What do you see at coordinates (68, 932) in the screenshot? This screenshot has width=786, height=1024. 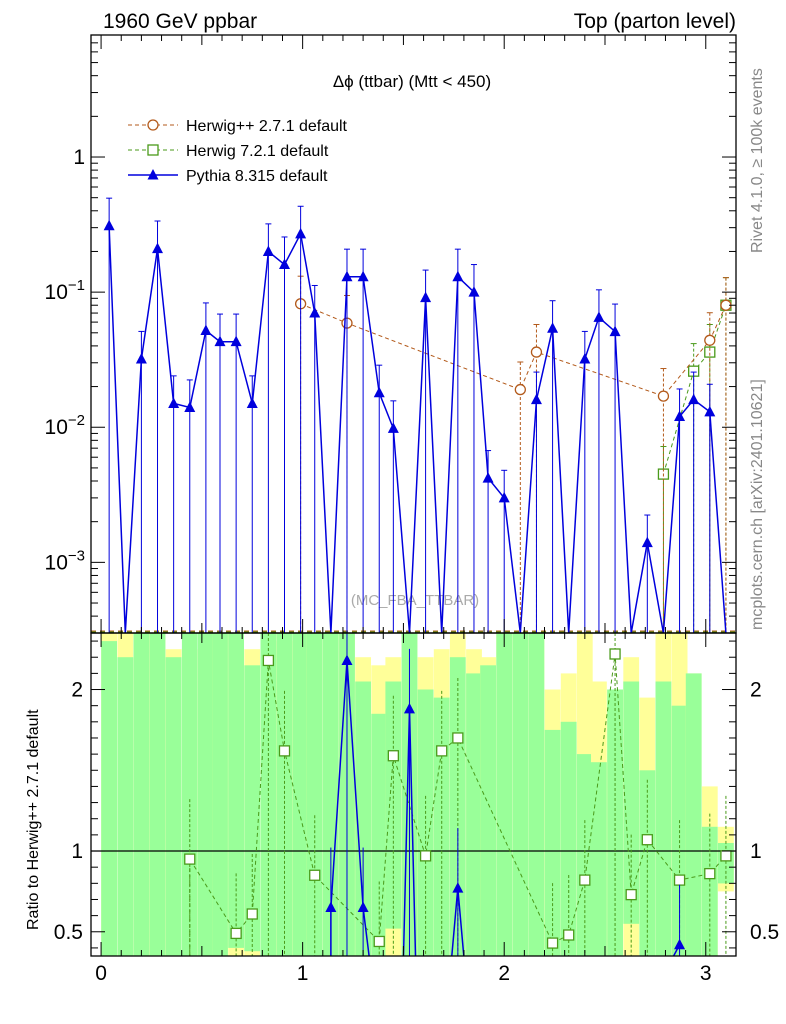 I see `ratio-y-tick-label: 0.5` at bounding box center [68, 932].